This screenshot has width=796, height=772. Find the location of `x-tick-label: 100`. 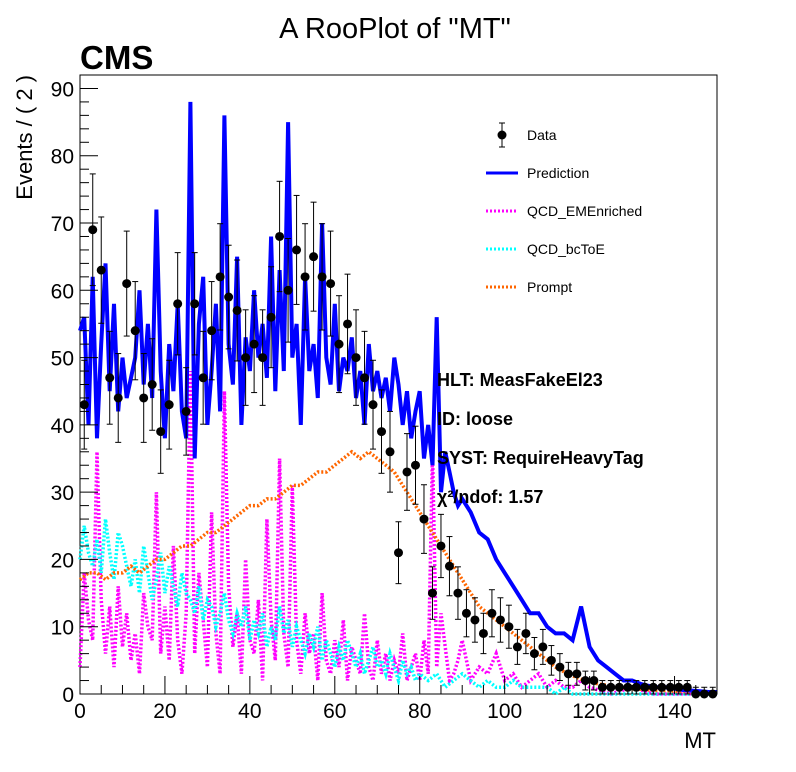

x-tick-label: 100 is located at coordinates (504, 711).